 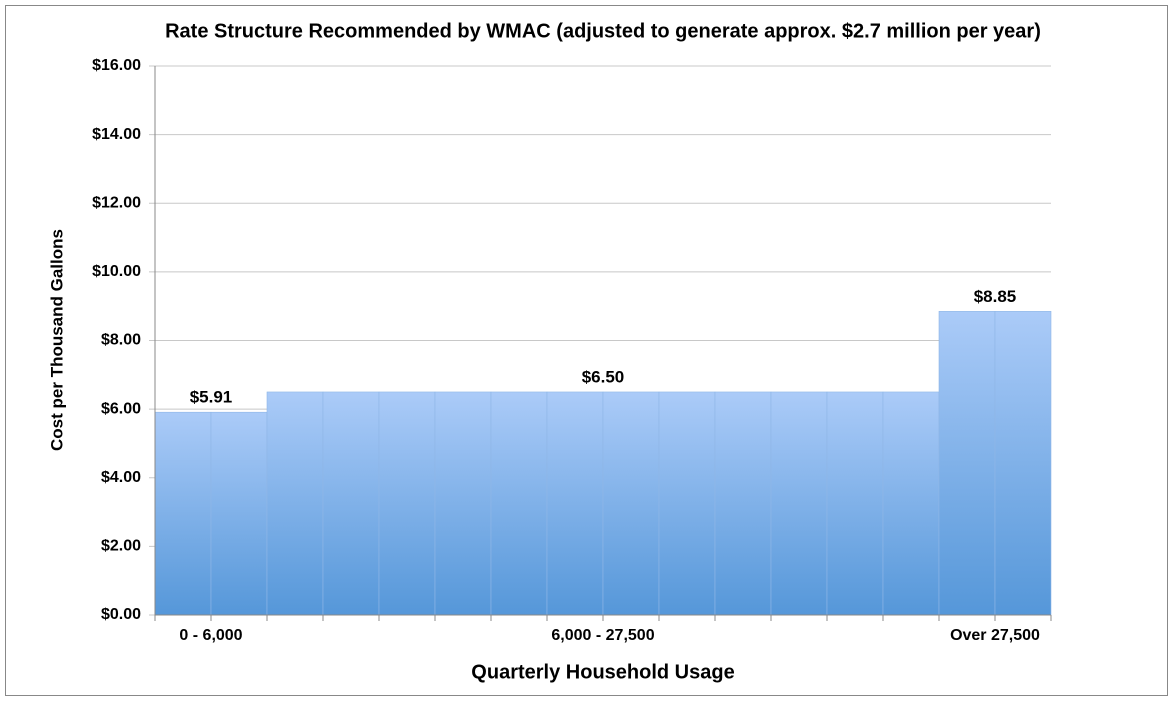 What do you see at coordinates (116, 65) in the screenshot?
I see `y-tick-label: $16.00` at bounding box center [116, 65].